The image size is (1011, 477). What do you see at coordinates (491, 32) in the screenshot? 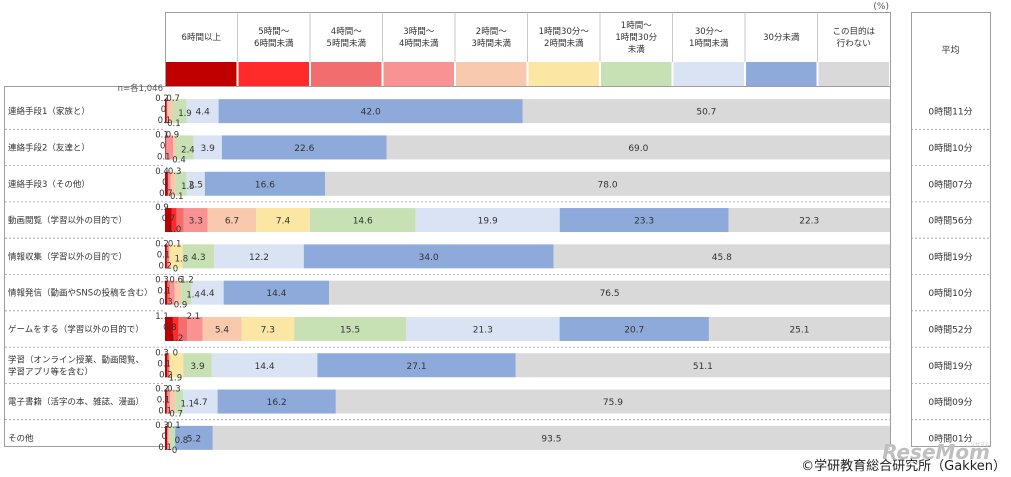
I see `legend-label: 2時間～` at bounding box center [491, 32].